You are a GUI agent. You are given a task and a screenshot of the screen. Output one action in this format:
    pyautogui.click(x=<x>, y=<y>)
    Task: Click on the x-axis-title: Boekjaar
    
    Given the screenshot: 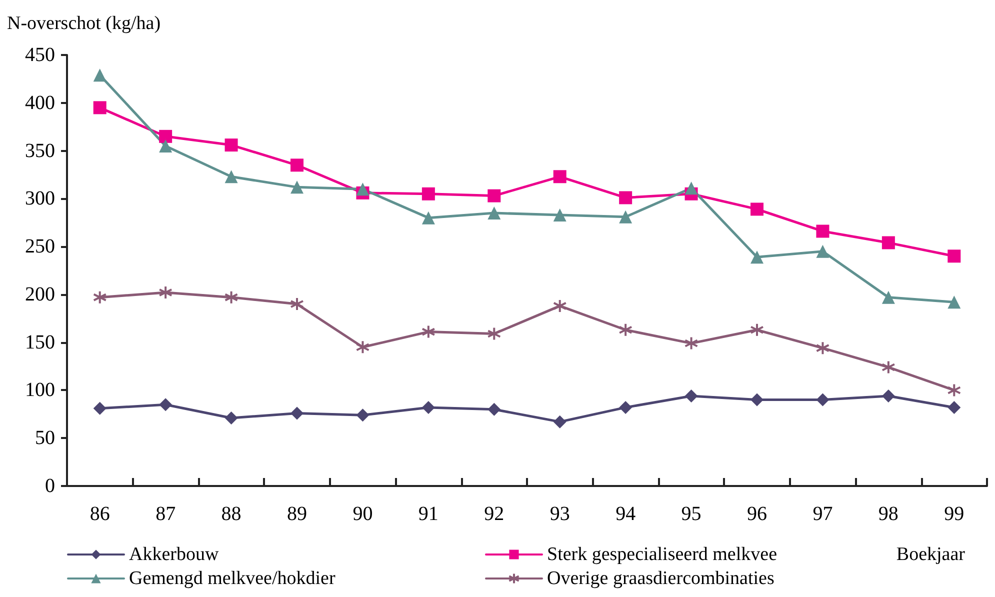 What is the action you would take?
    pyautogui.click(x=931, y=554)
    